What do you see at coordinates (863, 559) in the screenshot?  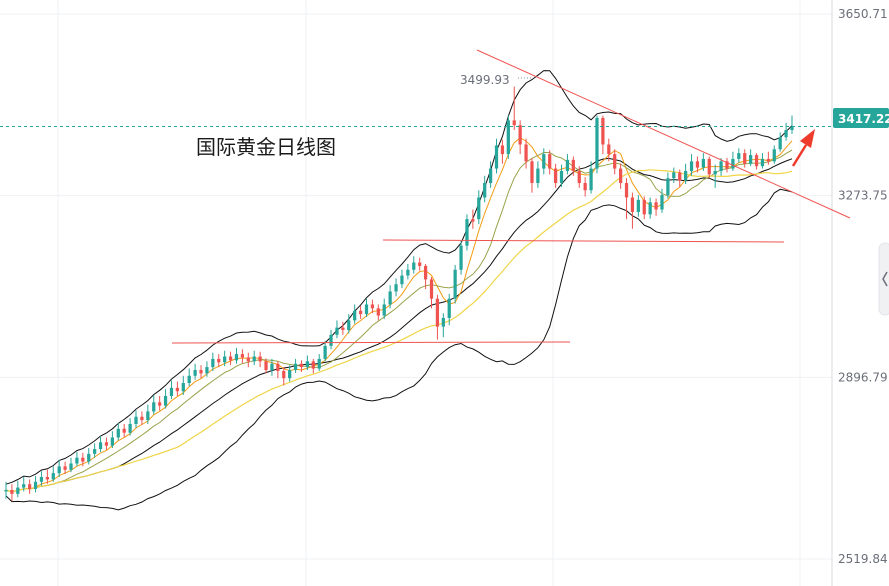 I see `y-tick-label: 2519.84` at bounding box center [863, 559].